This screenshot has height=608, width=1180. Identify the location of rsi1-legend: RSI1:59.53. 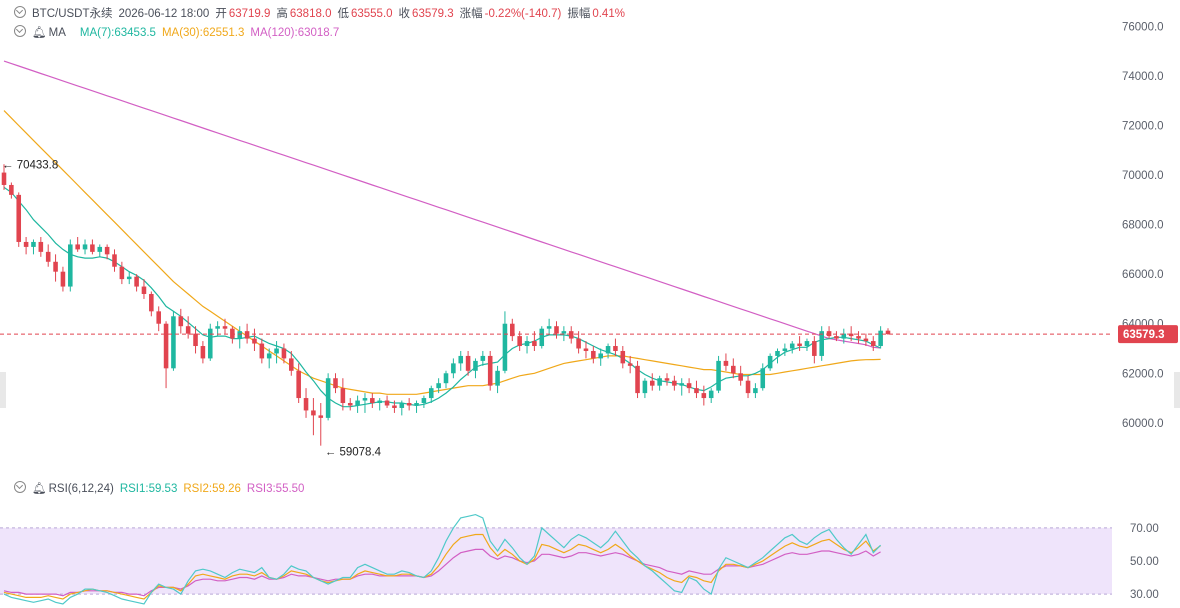
(148, 489).